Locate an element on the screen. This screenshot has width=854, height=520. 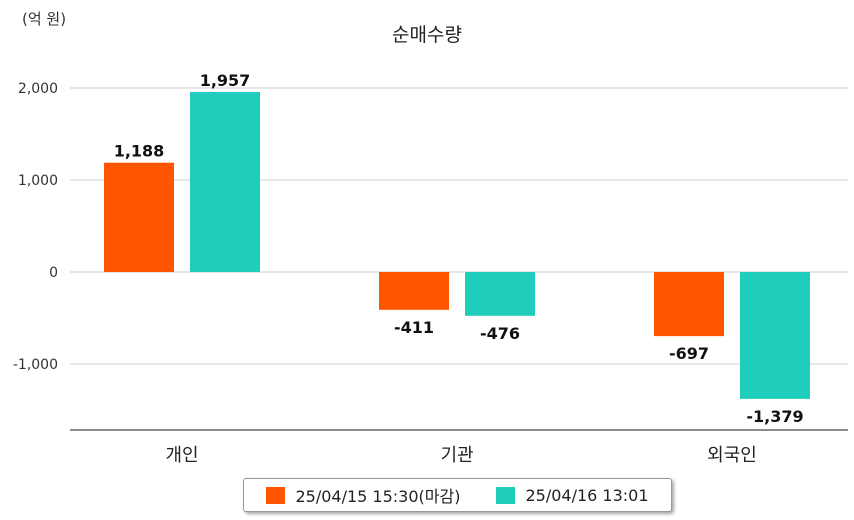
chart-title: 순매수량 is located at coordinates (427, 35).